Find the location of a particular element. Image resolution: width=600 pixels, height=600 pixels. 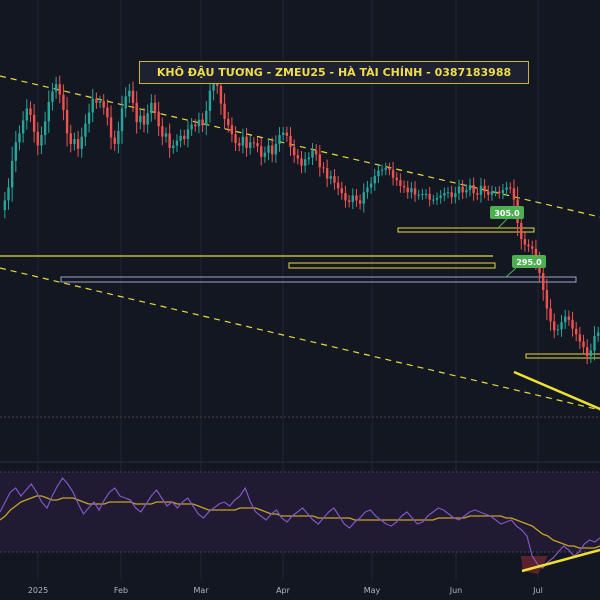

label-305: 305.0 is located at coordinates (507, 218).